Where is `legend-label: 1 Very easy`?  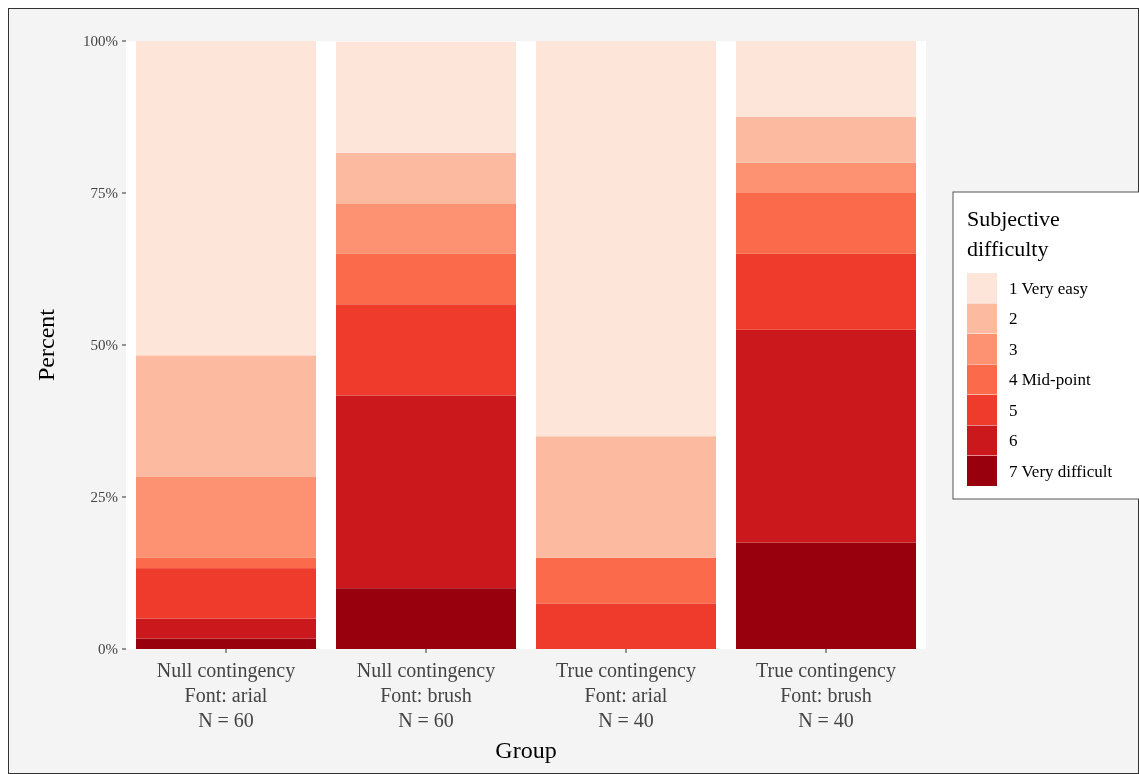
legend-label: 1 Very easy is located at coordinates (1049, 288).